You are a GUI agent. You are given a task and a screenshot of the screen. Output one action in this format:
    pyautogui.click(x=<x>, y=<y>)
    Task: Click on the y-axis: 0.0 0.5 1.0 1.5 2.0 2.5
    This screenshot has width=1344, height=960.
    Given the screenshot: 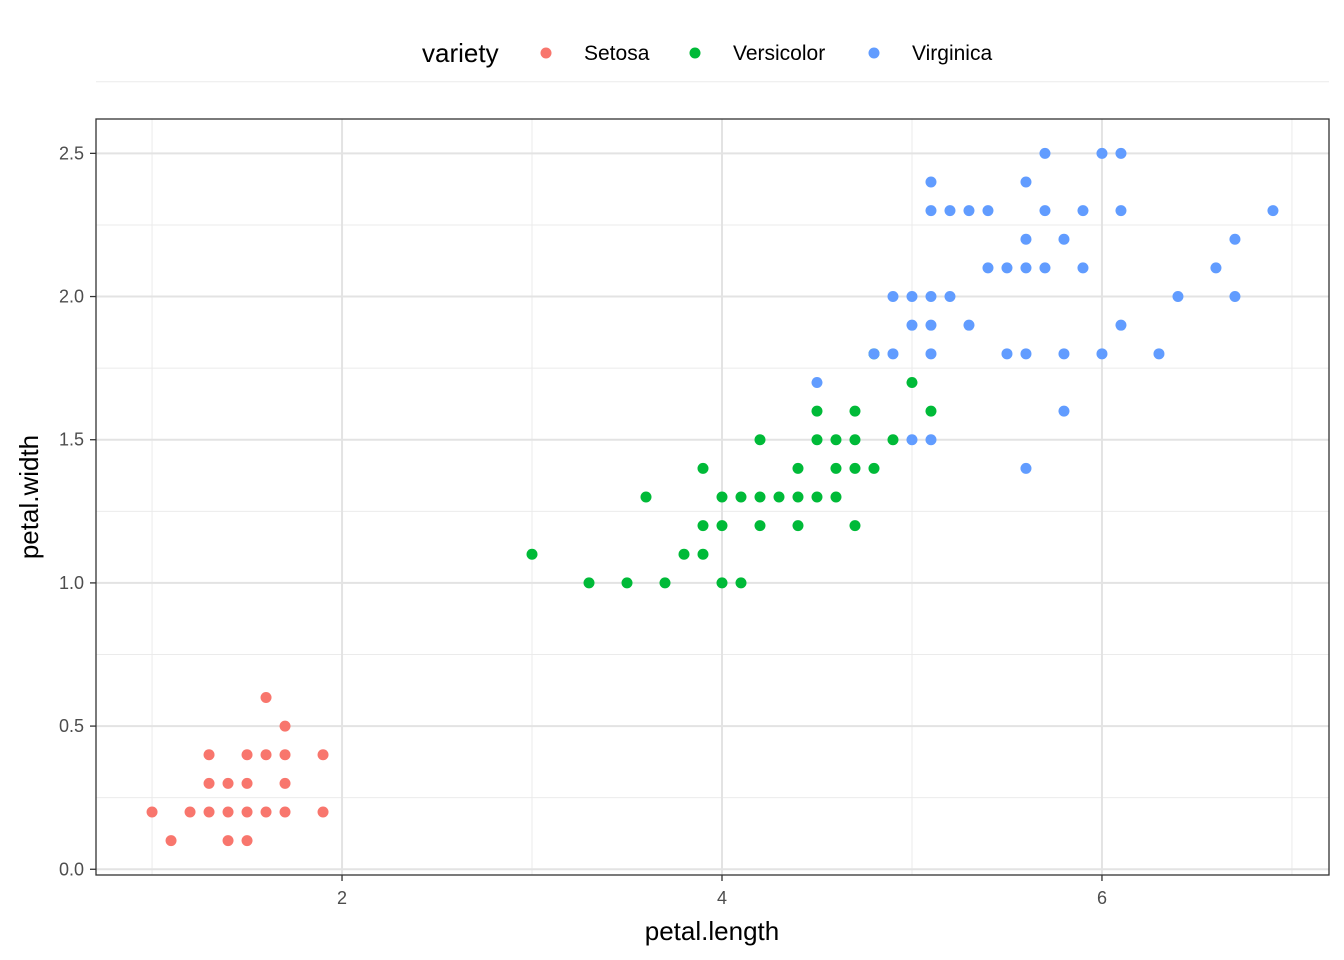 What is the action you would take?
    pyautogui.click(x=77, y=511)
    